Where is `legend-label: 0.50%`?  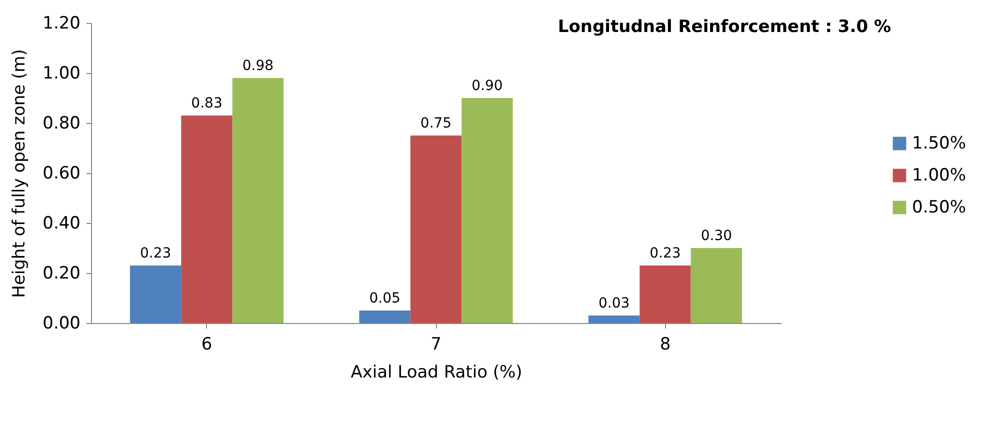
legend-label: 0.50% is located at coordinates (939, 208).